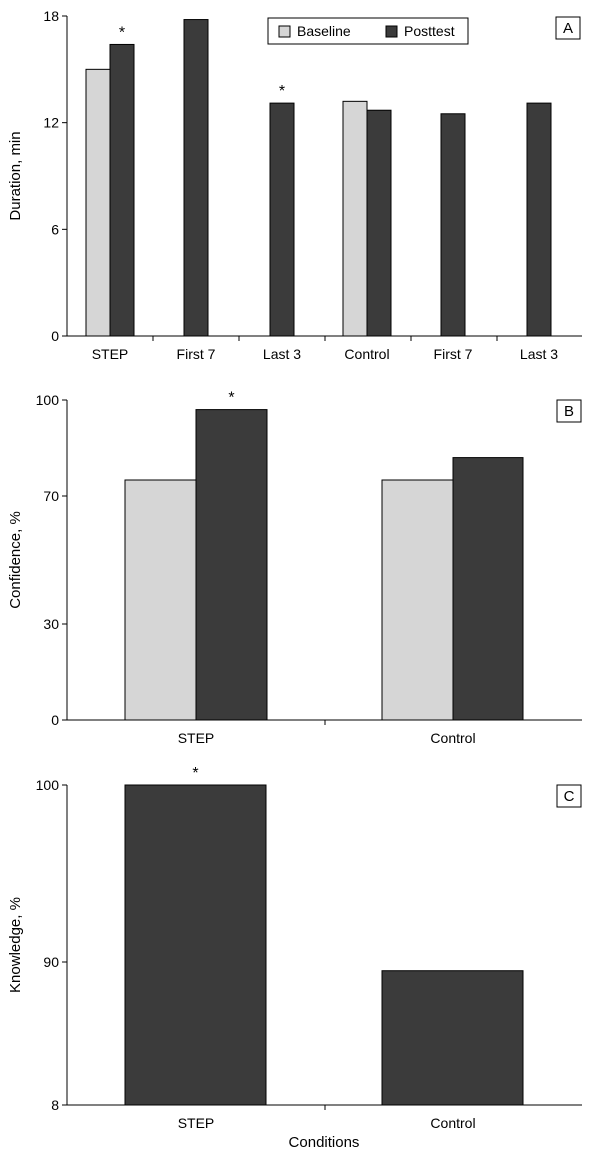 The height and width of the screenshot is (1159, 590). What do you see at coordinates (391, 31) in the screenshot?
I see `legend-swatch-posttest` at bounding box center [391, 31].